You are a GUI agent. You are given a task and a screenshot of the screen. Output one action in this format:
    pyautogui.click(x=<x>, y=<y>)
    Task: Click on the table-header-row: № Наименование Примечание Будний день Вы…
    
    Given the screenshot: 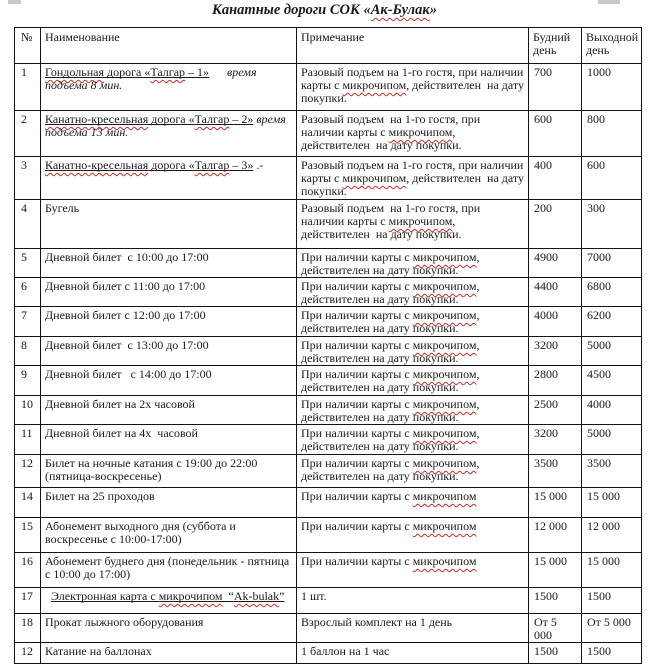 What is the action you would take?
    pyautogui.click(x=328, y=45)
    